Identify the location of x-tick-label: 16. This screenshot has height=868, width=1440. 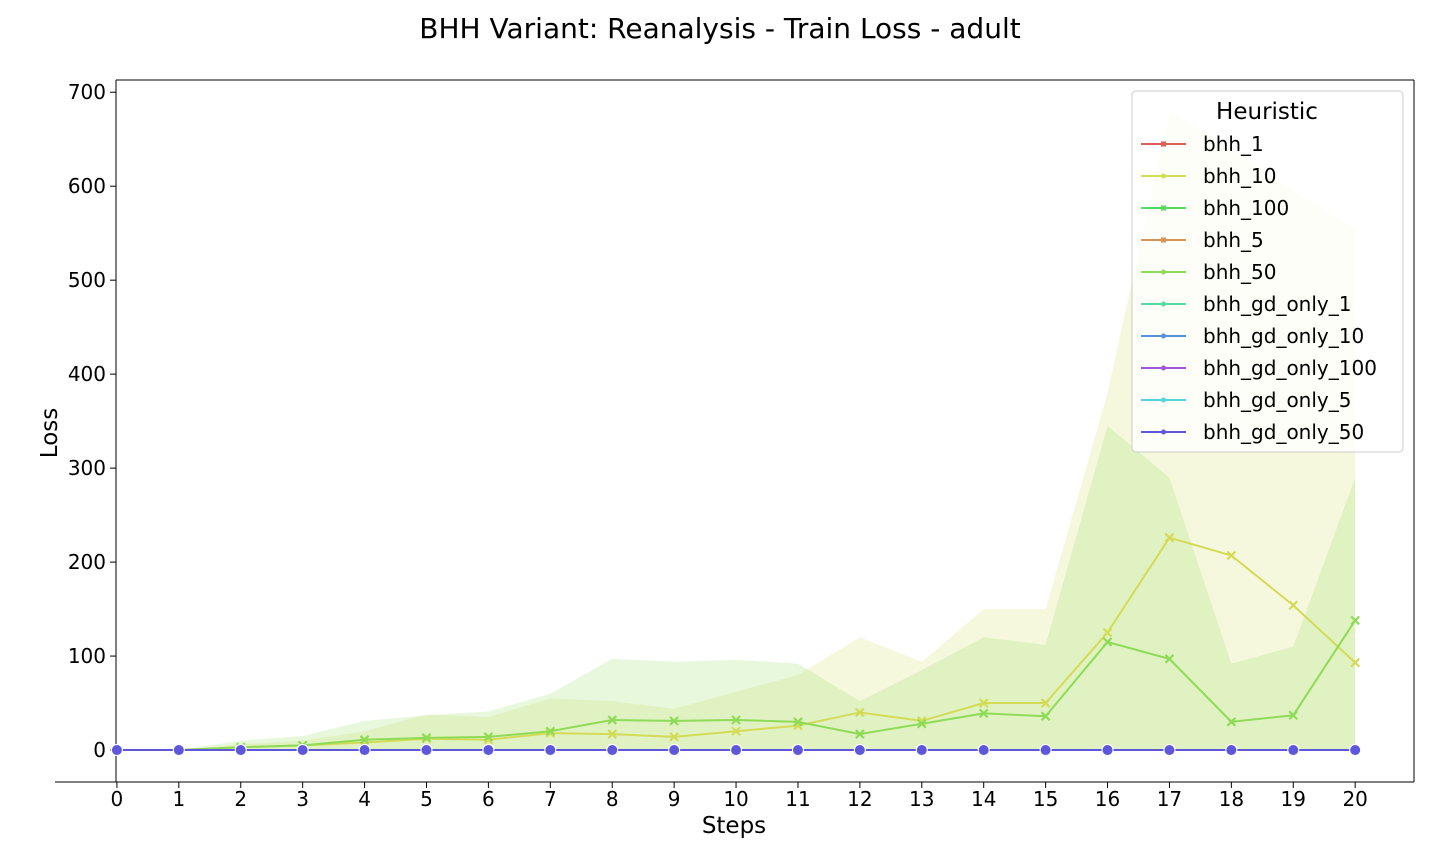
(1107, 799).